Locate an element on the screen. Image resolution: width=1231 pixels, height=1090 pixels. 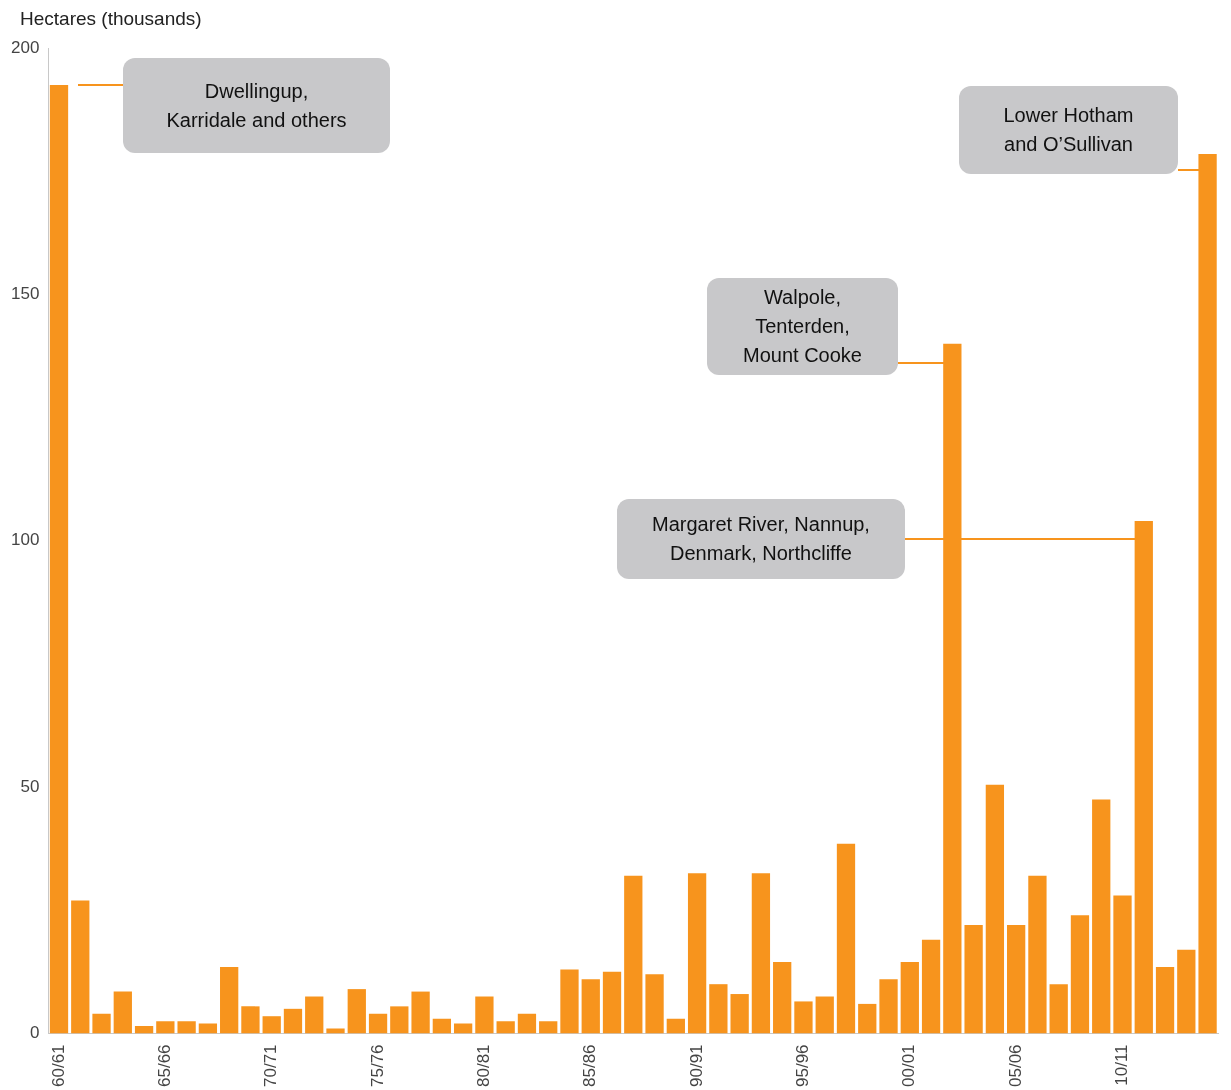
callout-box: Dwellingup, Karridale and others is located at coordinates (256, 105).